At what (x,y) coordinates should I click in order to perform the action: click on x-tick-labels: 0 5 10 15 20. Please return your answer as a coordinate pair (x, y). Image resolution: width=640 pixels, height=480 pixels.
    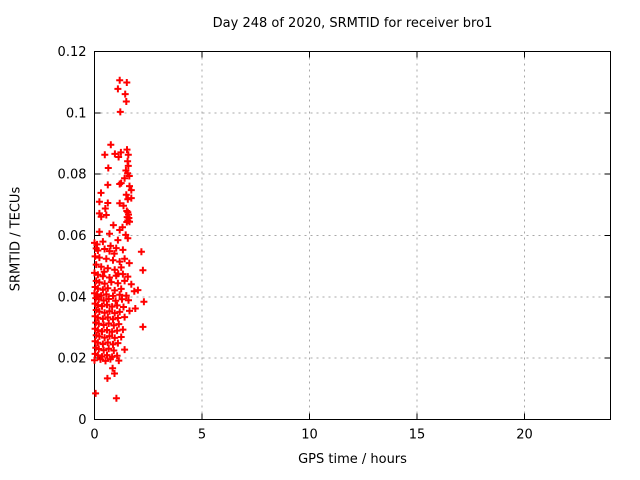
    Looking at the image, I should click on (311, 435).